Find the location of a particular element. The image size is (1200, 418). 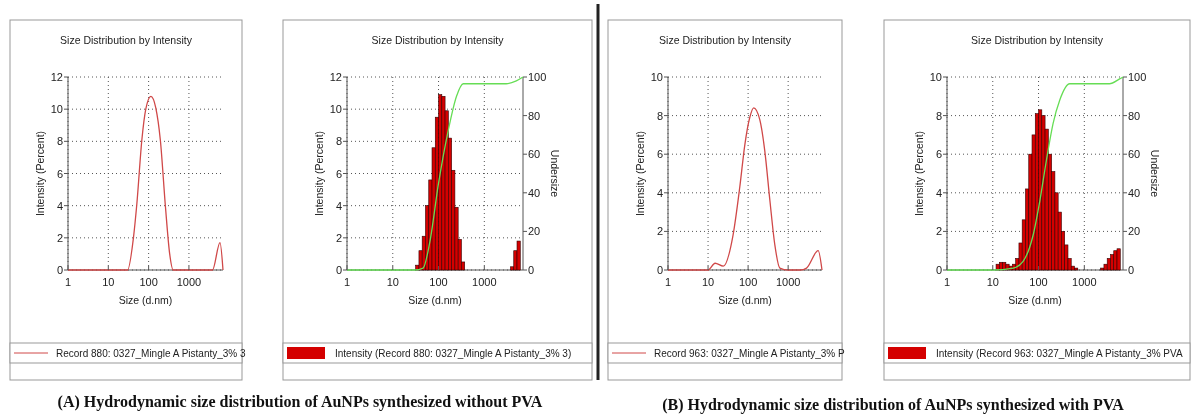

legend-label: Intensity (Record 880: 0327_Mingle A Pistanty_3% 3) is located at coordinates (453, 353).